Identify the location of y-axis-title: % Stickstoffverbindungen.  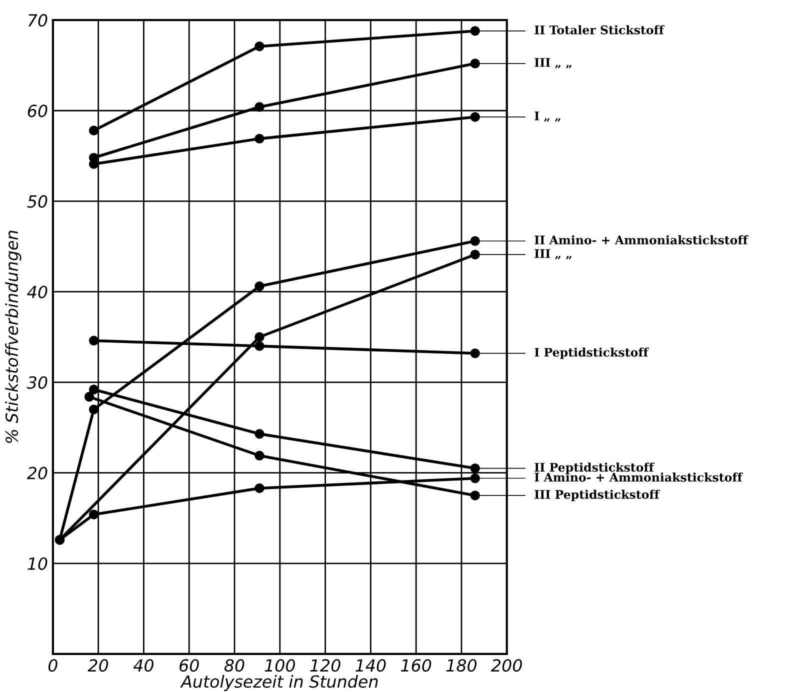
(13, 336).